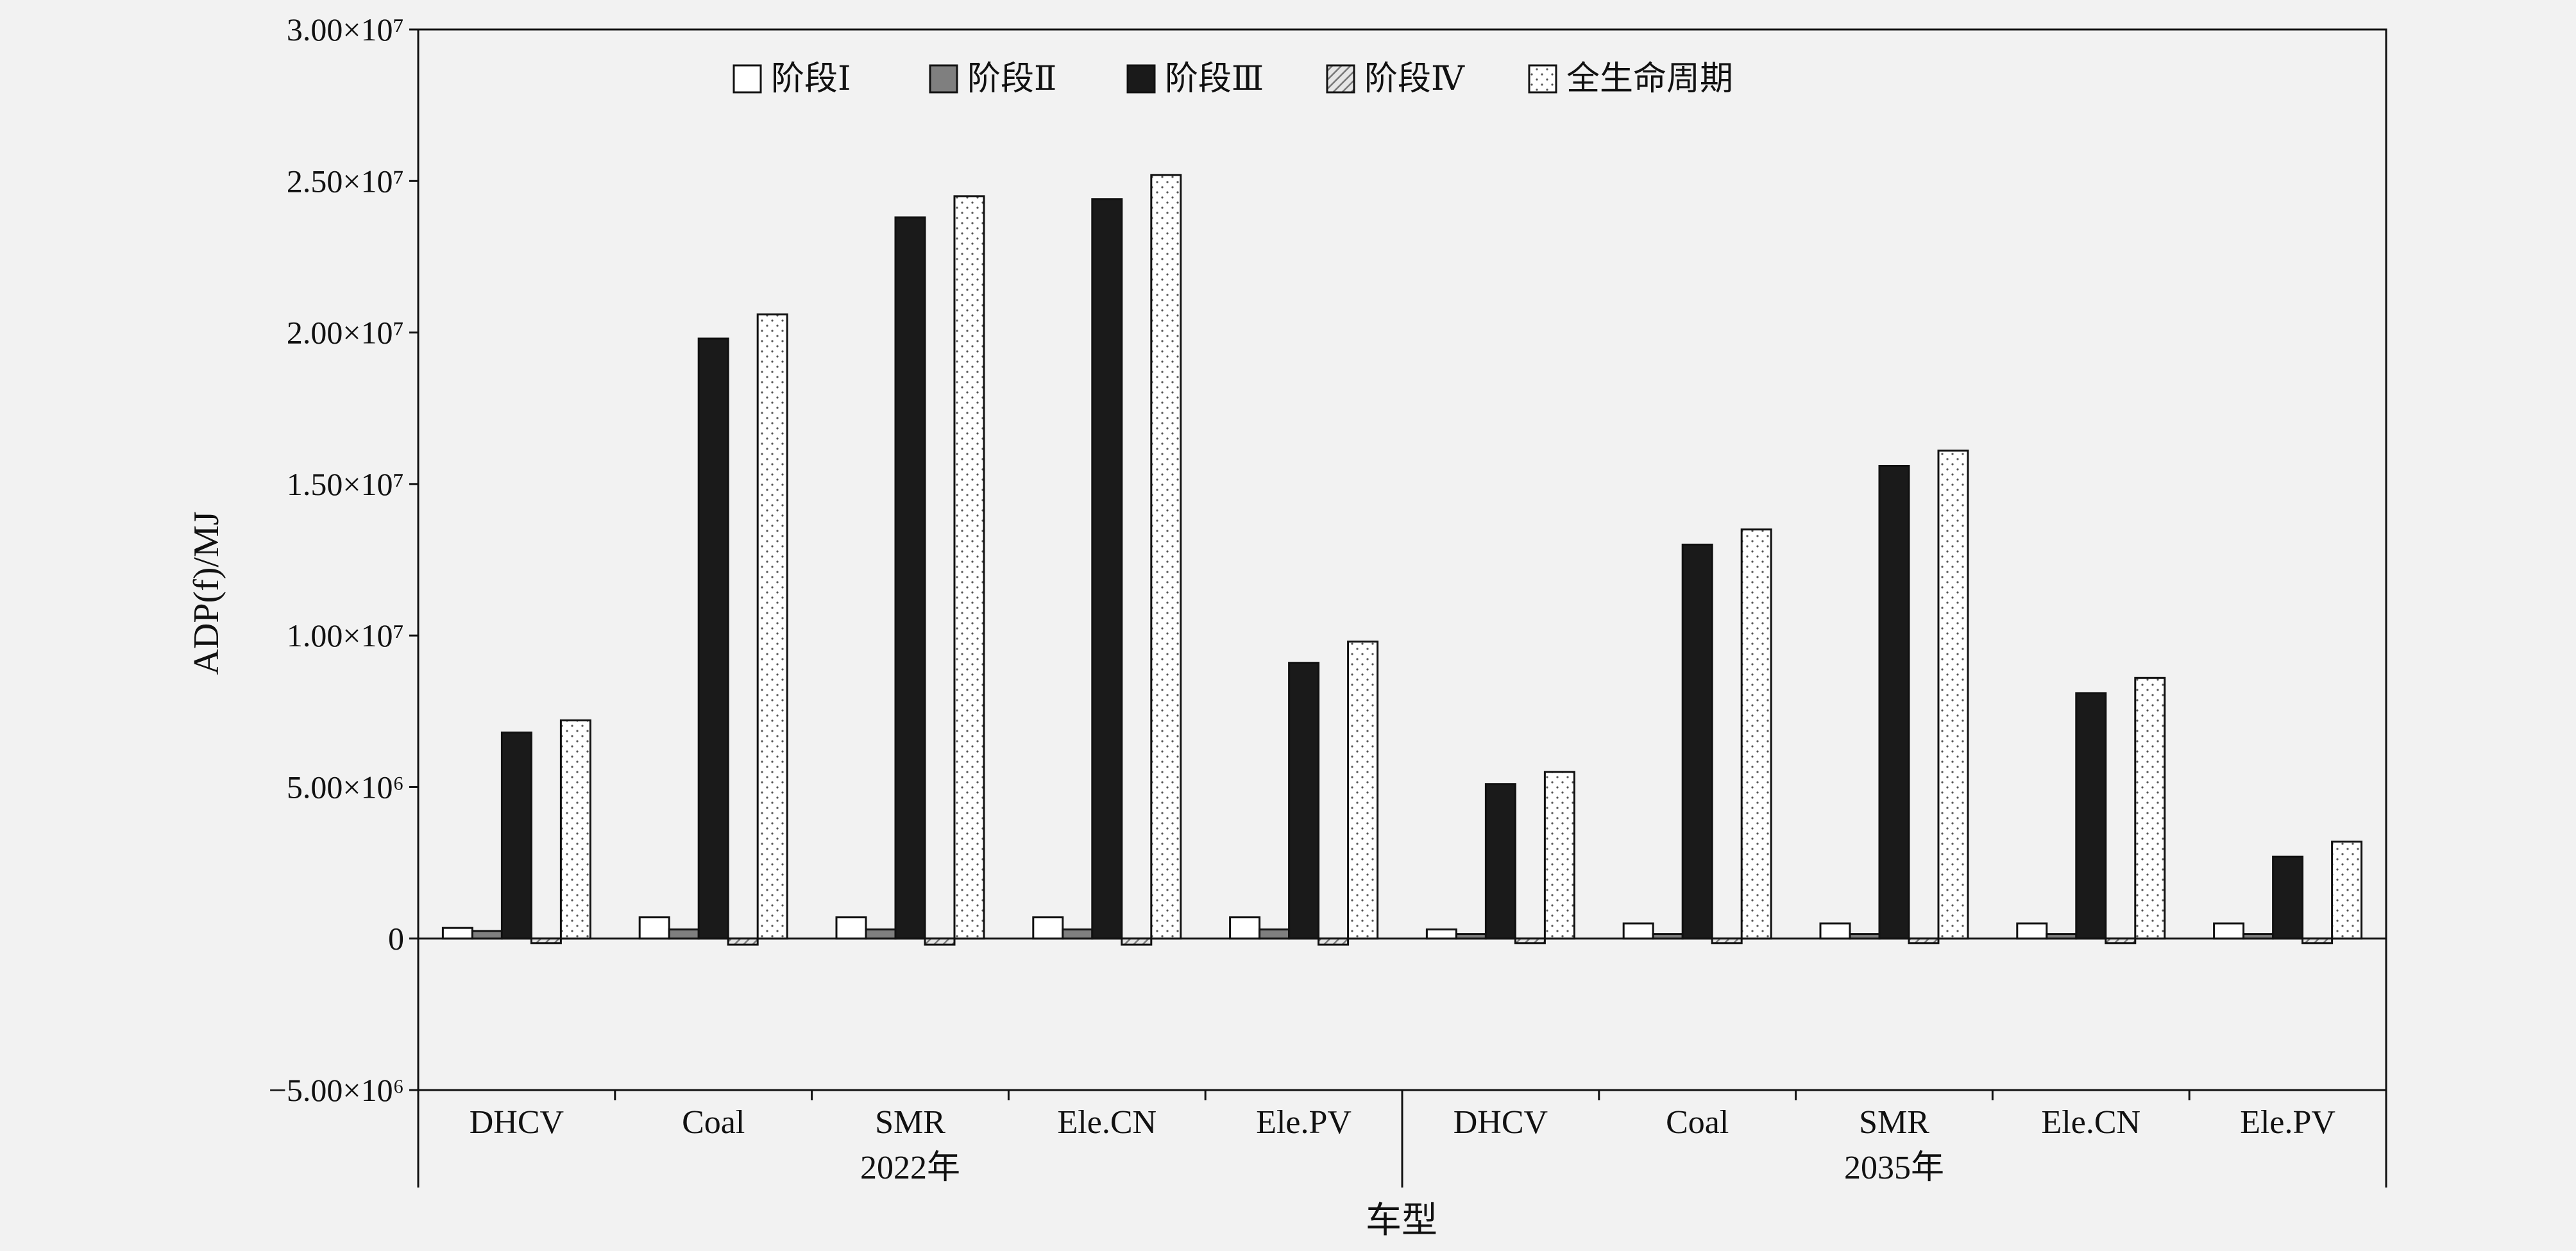  Describe the element at coordinates (1401, 1221) in the screenshot. I see `x-axis-title: 车型` at that location.